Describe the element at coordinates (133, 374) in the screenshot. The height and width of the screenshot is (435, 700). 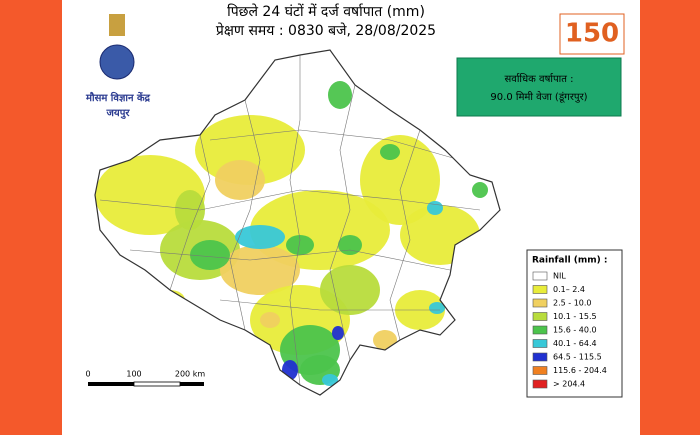
I see `scale-label: 100` at that location.